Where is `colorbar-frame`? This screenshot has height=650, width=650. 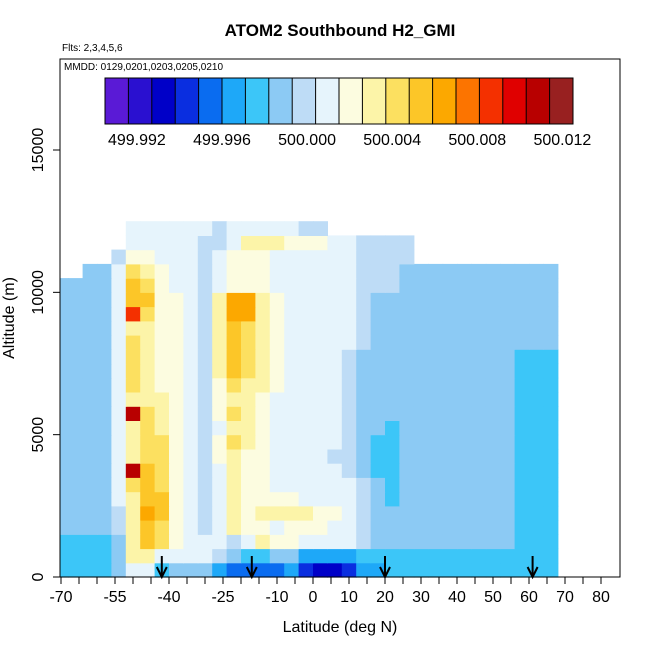 colorbar-frame is located at coordinates (339, 101).